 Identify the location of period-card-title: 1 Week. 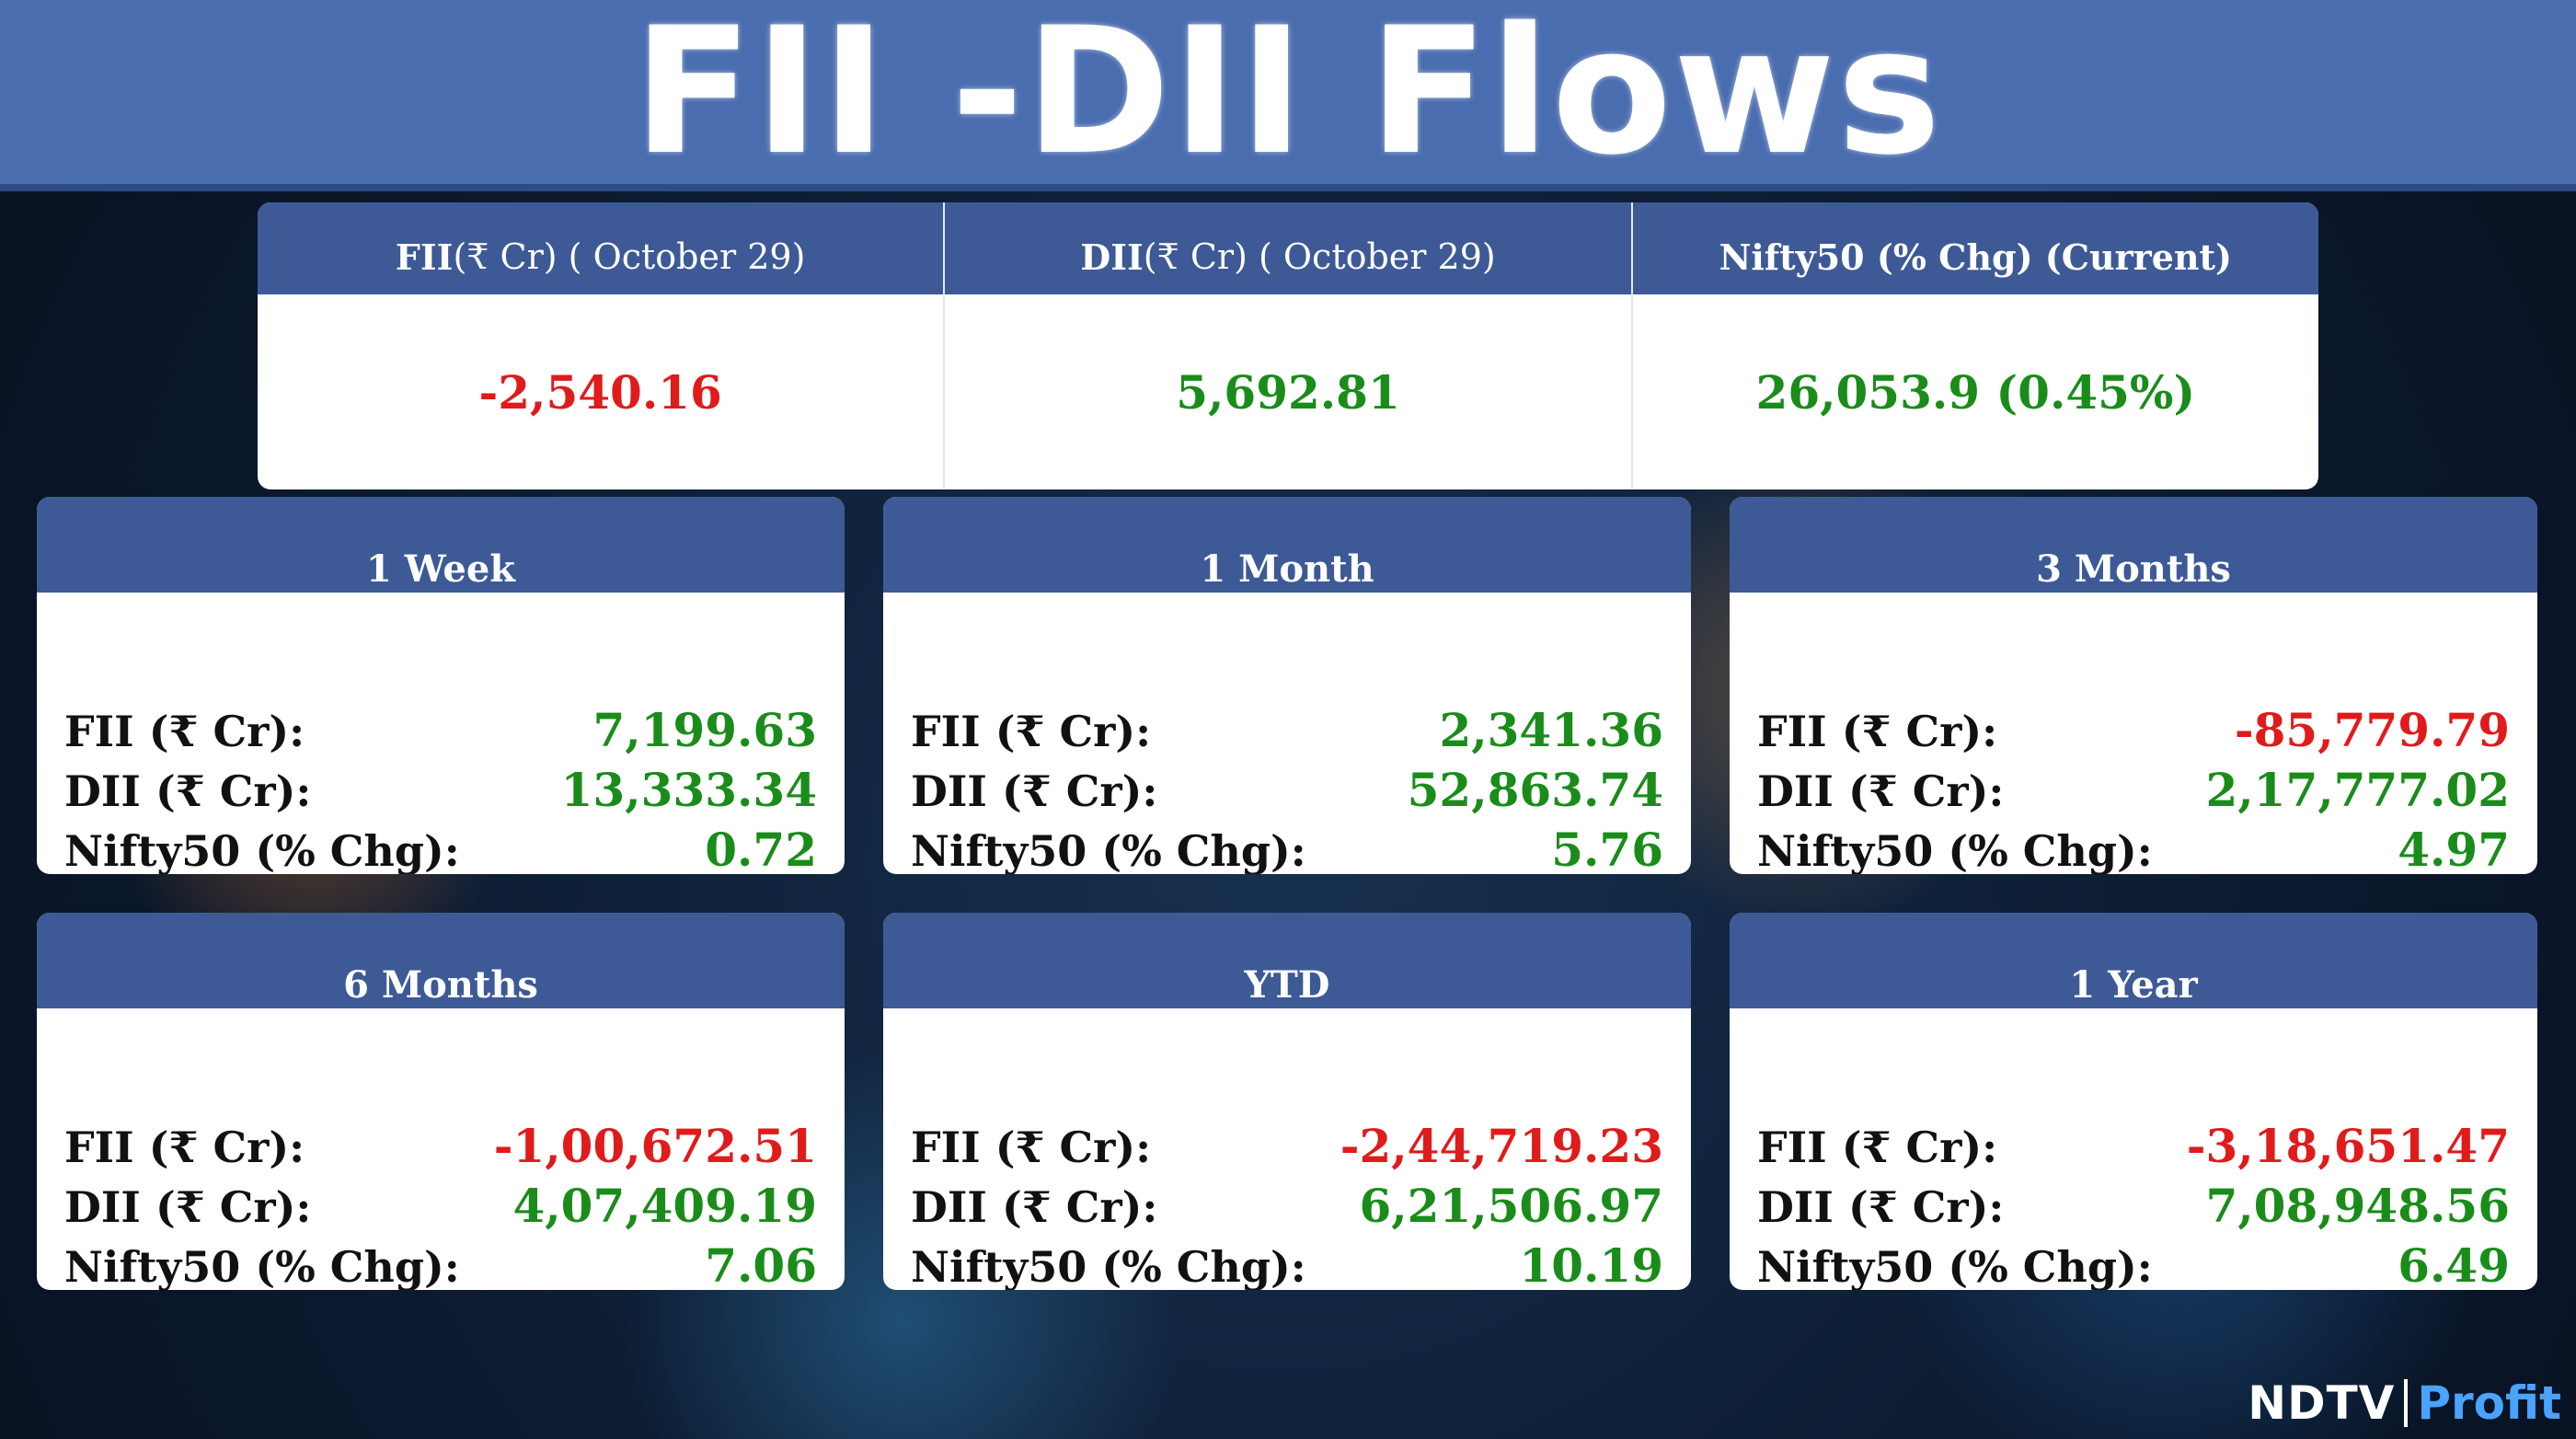
(441, 545).